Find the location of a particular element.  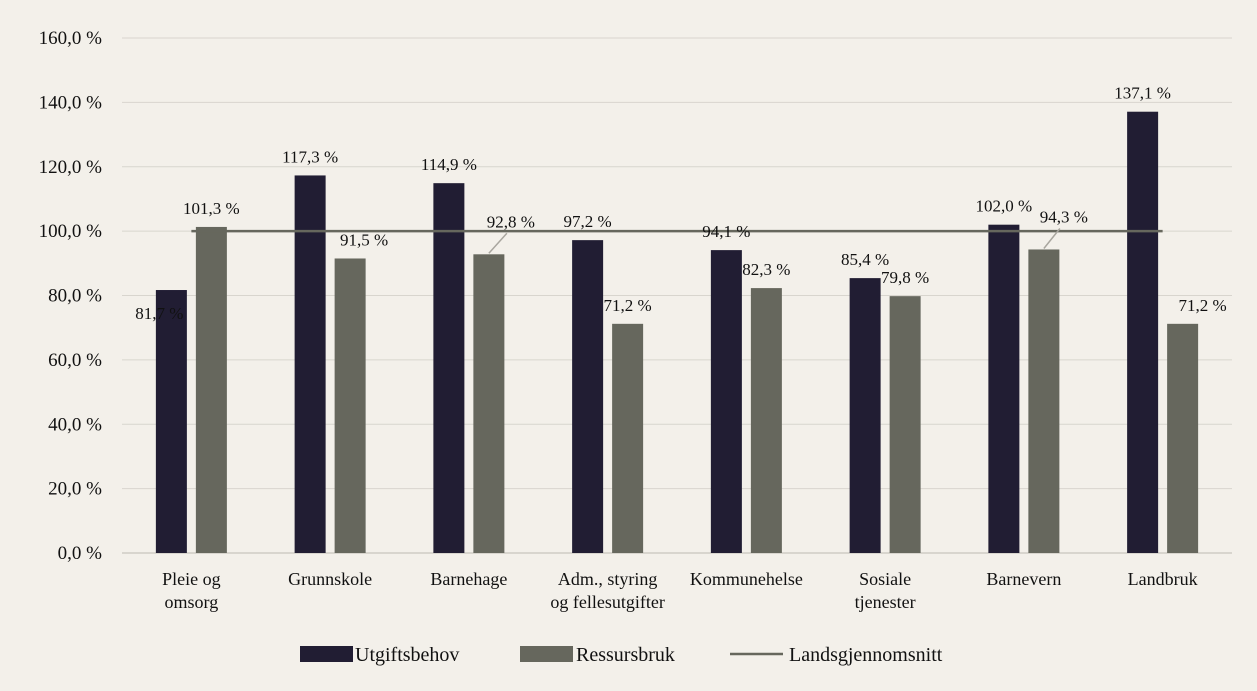

x-tick-label: Landbruk is located at coordinates (1163, 579).